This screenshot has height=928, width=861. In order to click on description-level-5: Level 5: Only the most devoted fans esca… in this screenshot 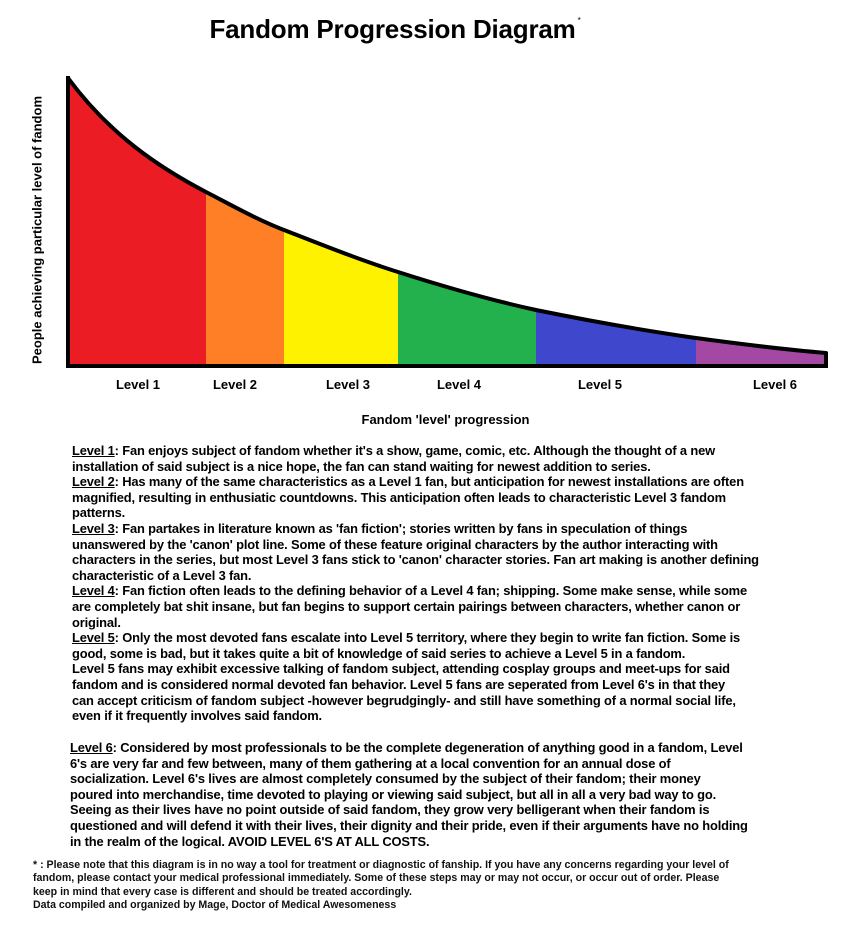, I will do `click(406, 677)`.